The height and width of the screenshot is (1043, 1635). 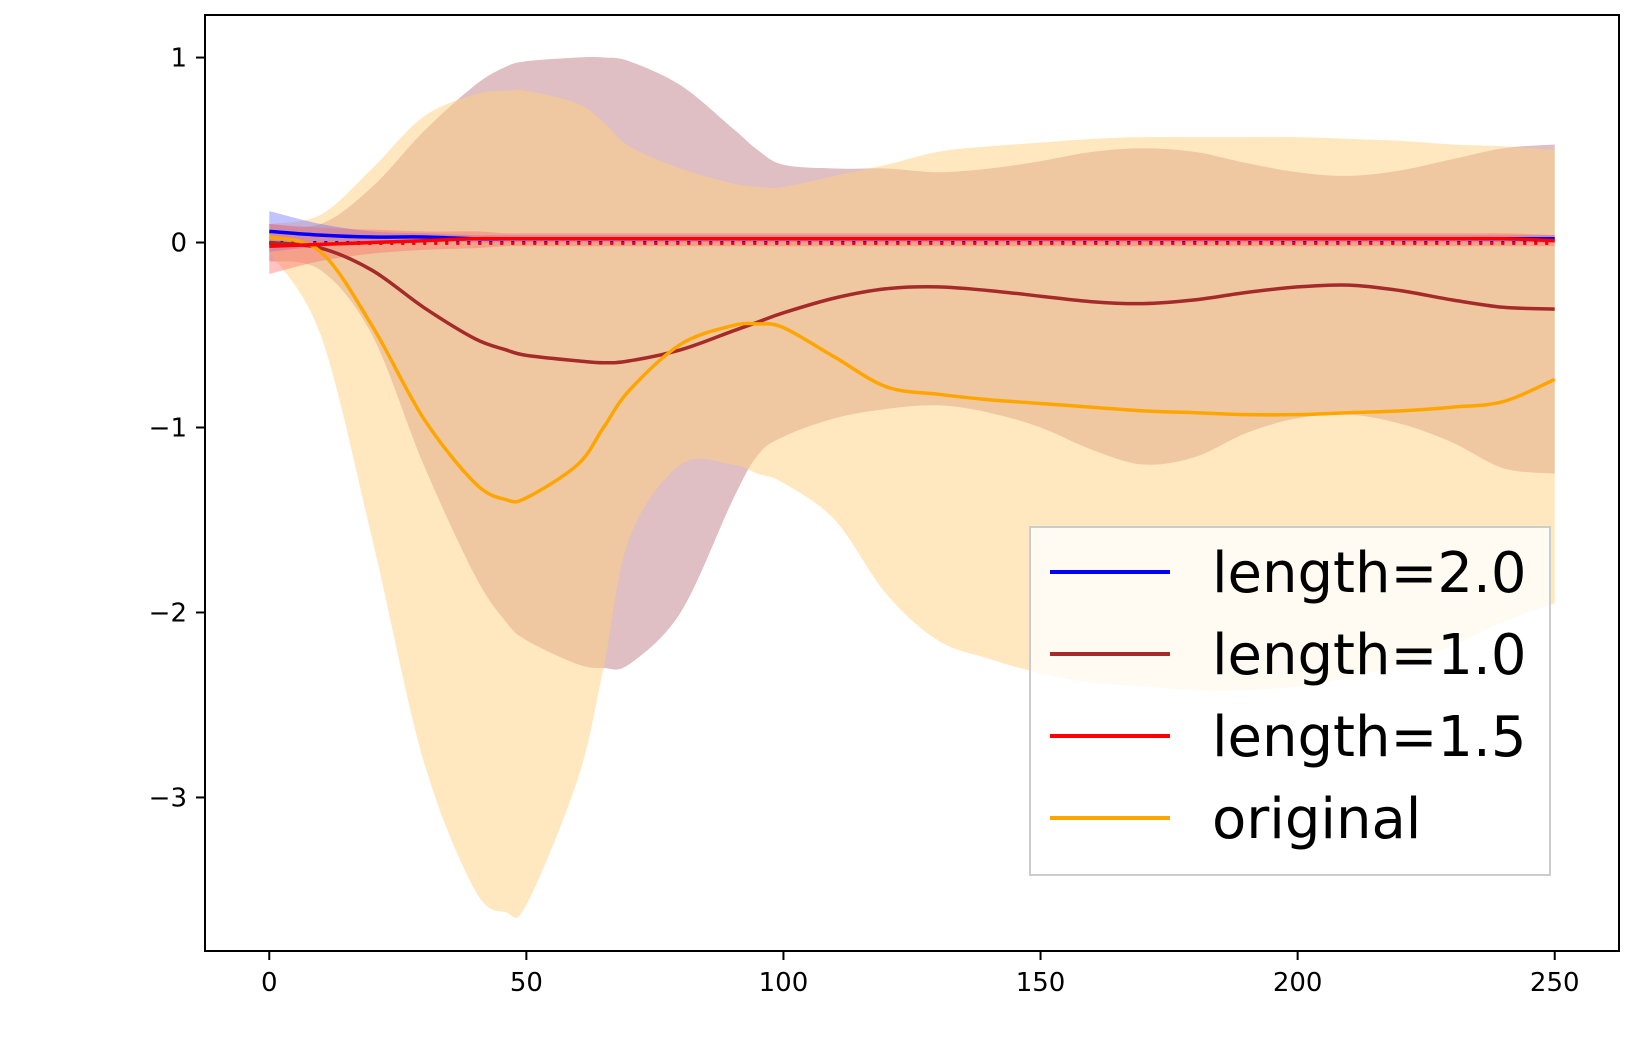 I want to click on y-axis: 1 0 −1 −2 −3, so click(x=177, y=428).